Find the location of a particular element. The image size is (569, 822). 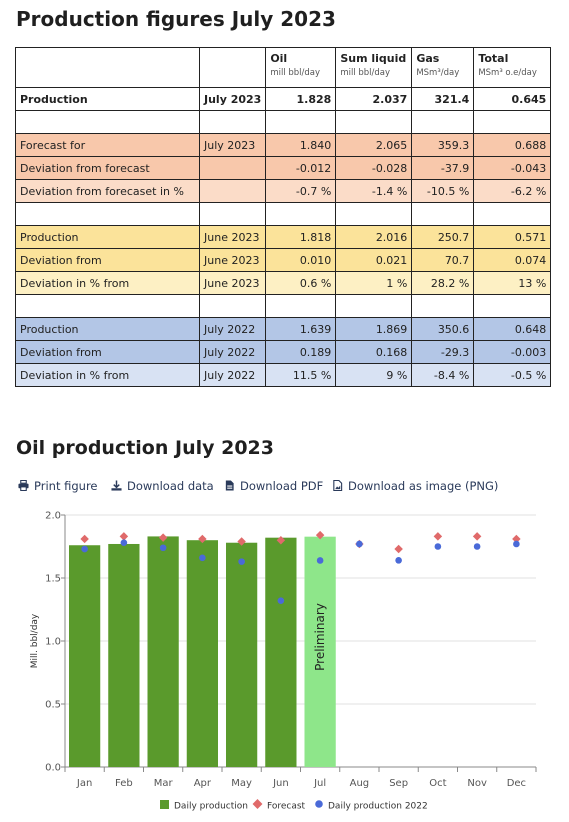

header-total: Total MSm³ o.e/day is located at coordinates (512, 67).